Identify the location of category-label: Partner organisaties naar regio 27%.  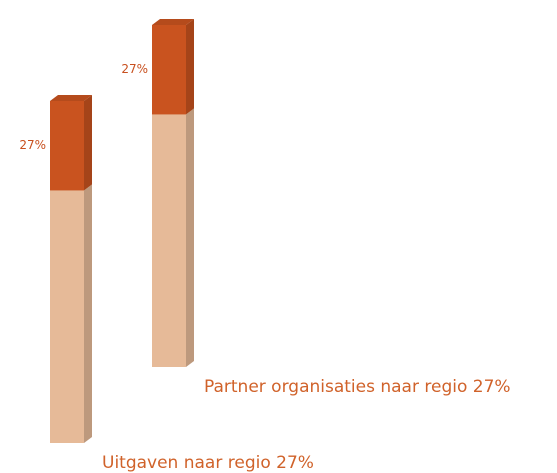
(357, 387).